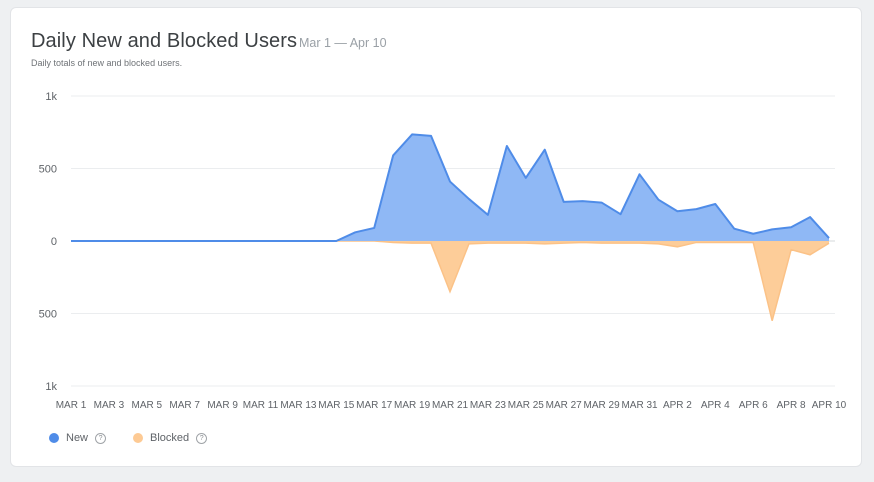  What do you see at coordinates (488, 405) in the screenshot?
I see `x-tick-label: MAR 23` at bounding box center [488, 405].